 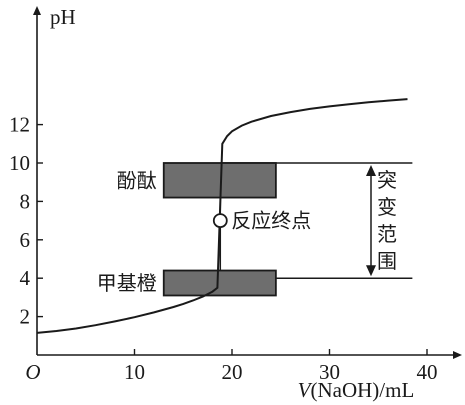 I want to click on y-tick-label: 10, so click(x=19, y=163).